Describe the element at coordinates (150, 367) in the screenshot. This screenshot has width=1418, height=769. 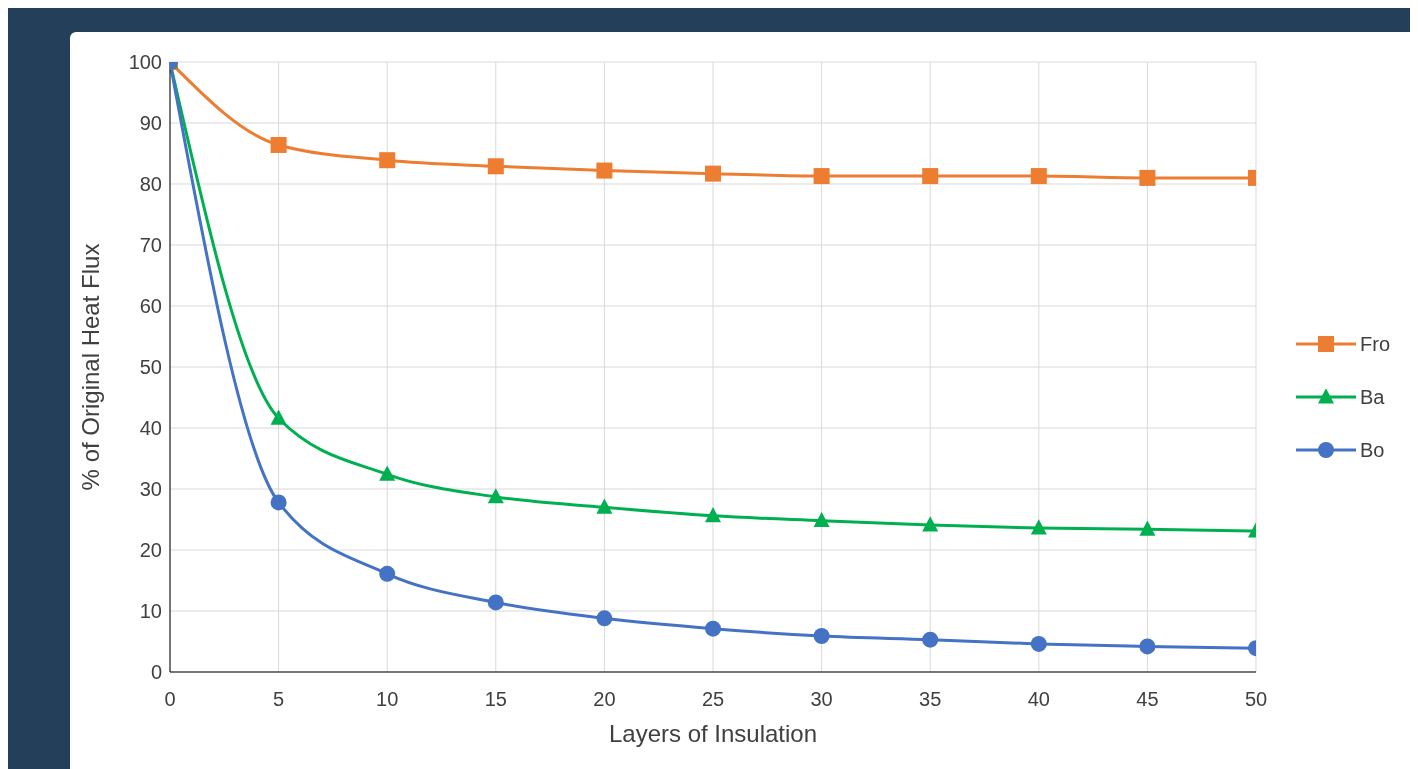
I see `y-tick-label: 50` at that location.